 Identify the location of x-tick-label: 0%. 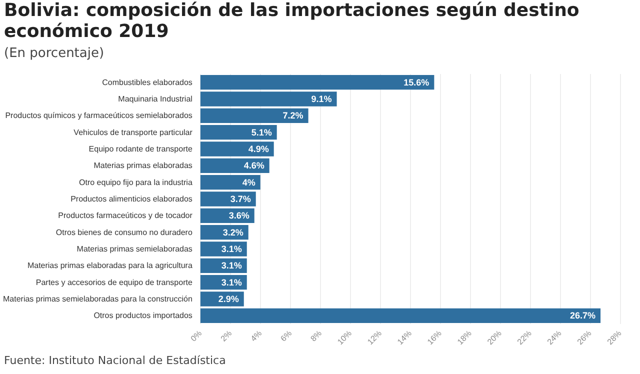
(196, 336).